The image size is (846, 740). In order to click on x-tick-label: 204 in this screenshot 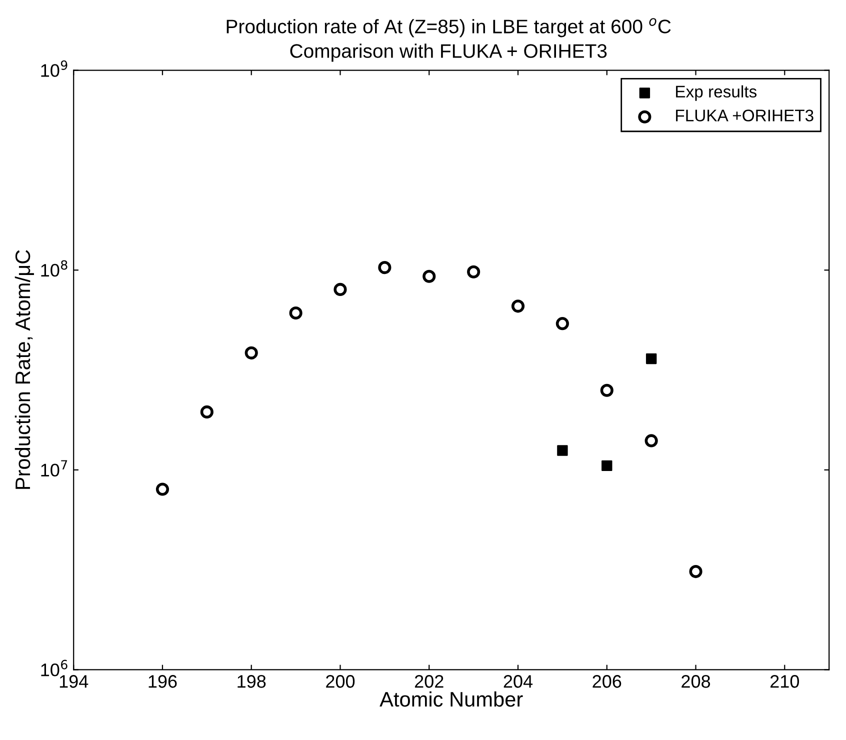, I will do `click(518, 681)`.